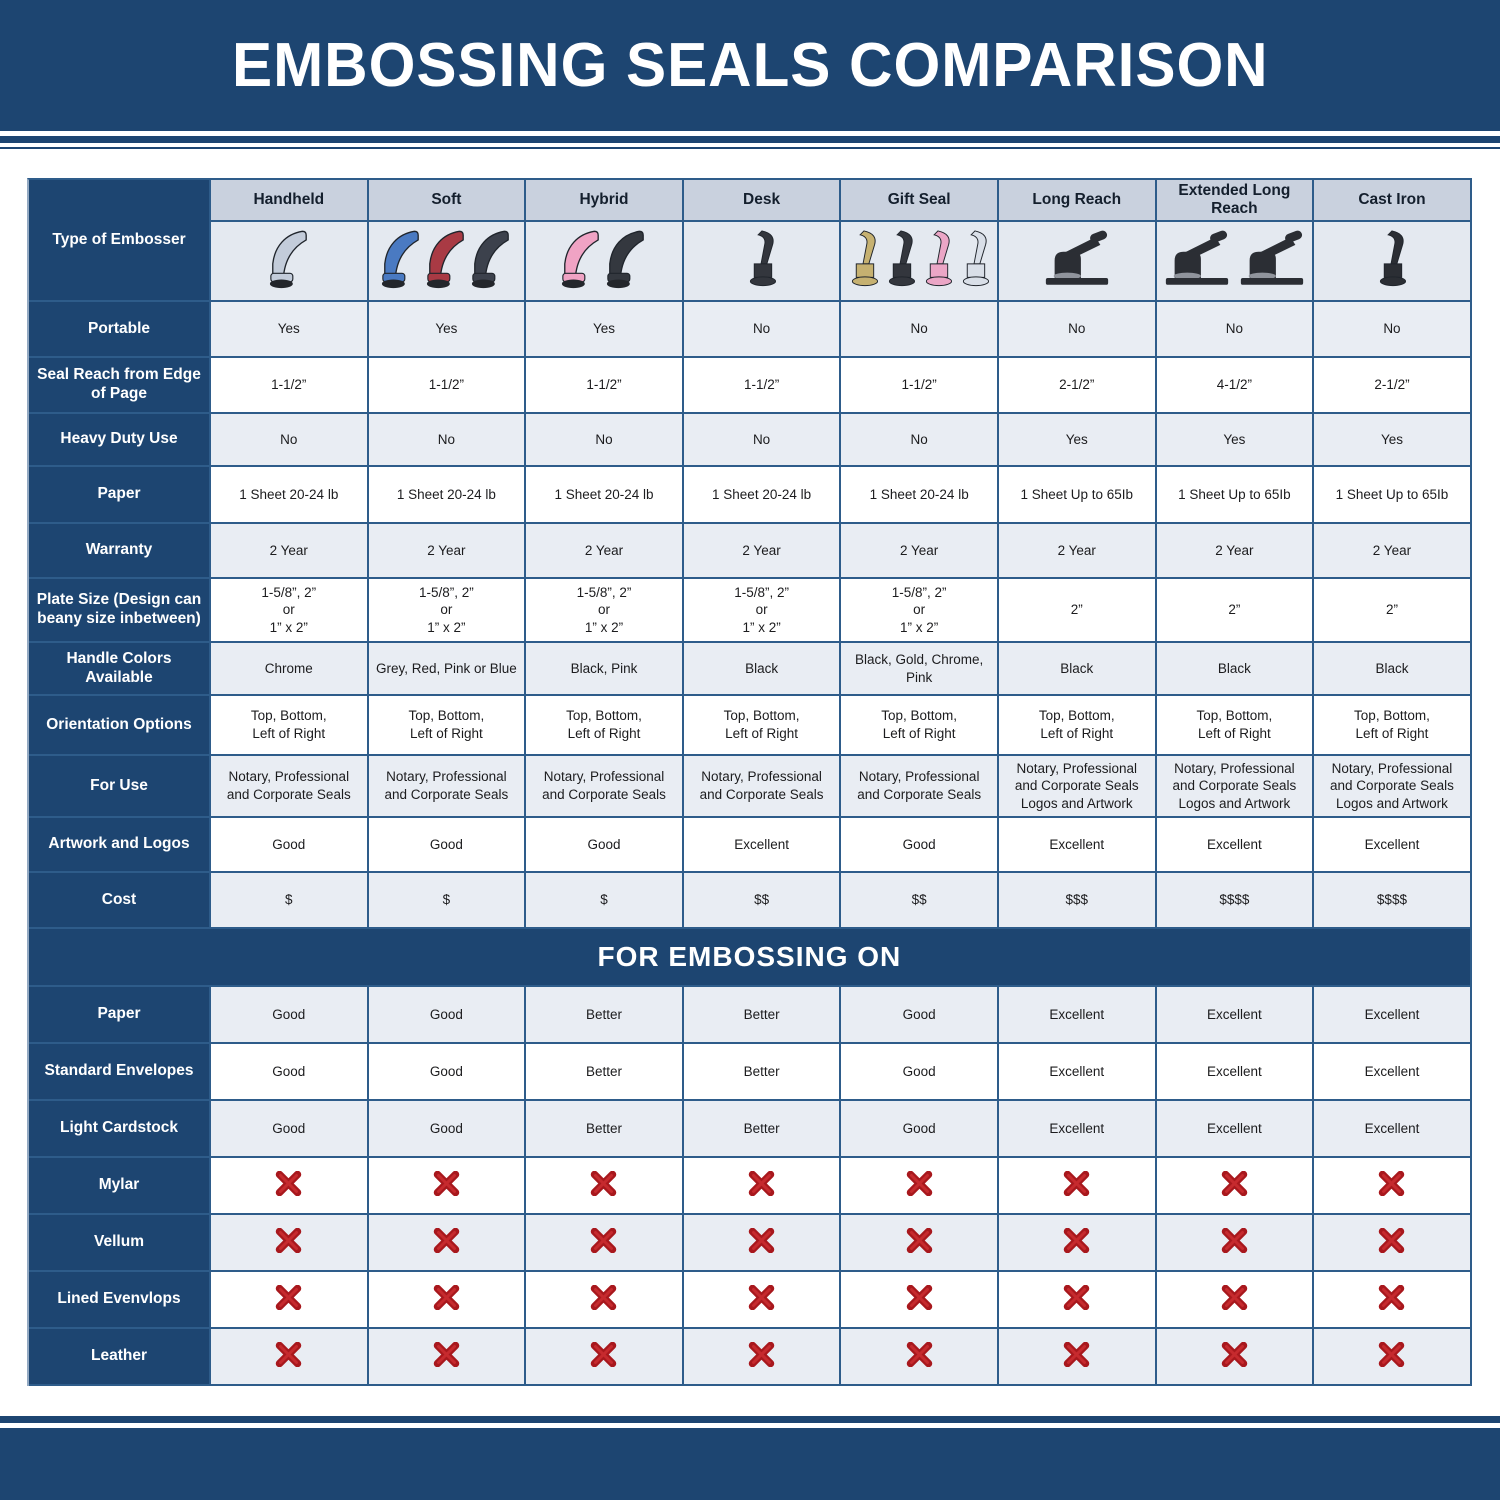  What do you see at coordinates (1077, 901) in the screenshot?
I see `spec-cell: $$$` at bounding box center [1077, 901].